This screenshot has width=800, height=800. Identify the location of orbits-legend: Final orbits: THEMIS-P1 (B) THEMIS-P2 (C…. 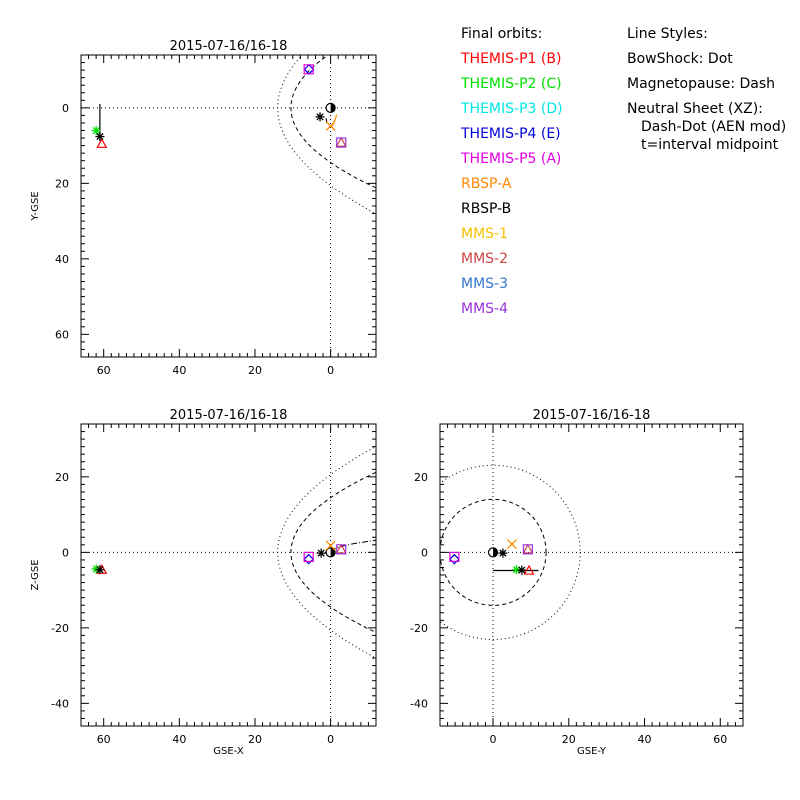
(512, 175).